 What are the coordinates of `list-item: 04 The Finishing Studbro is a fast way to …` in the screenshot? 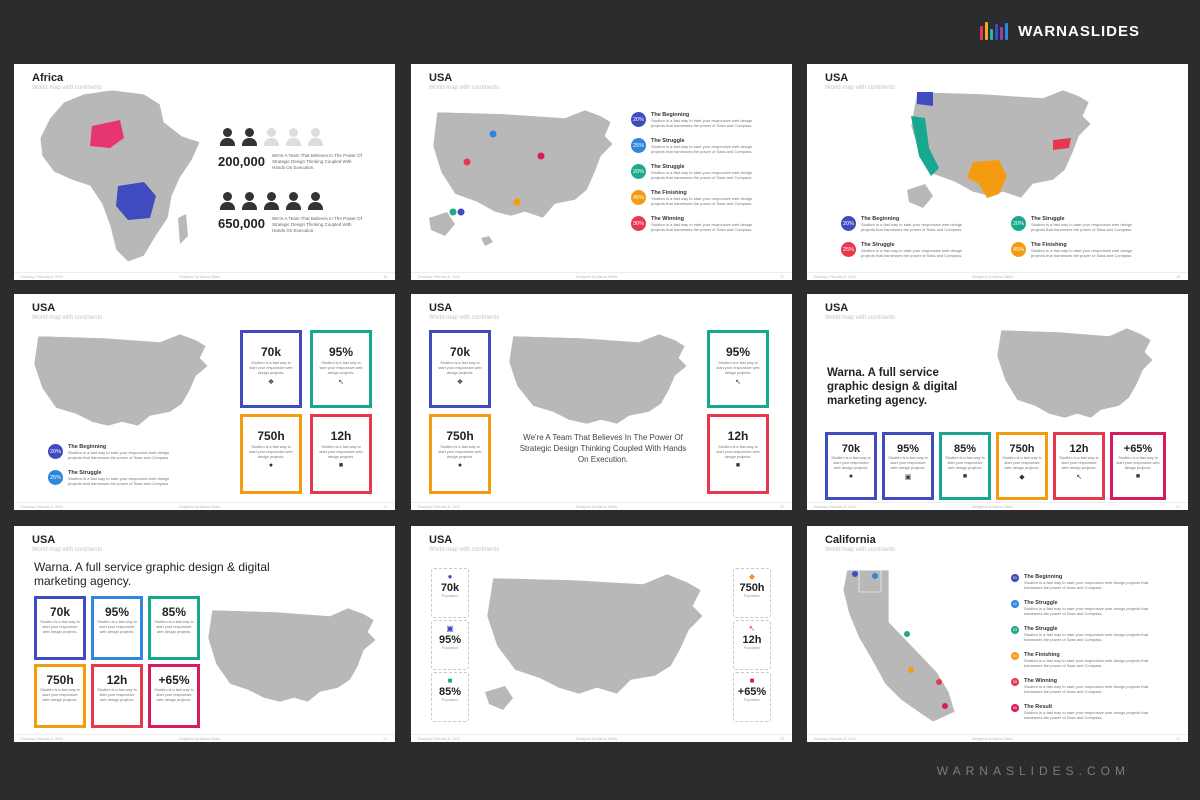 It's located at (1082, 660).